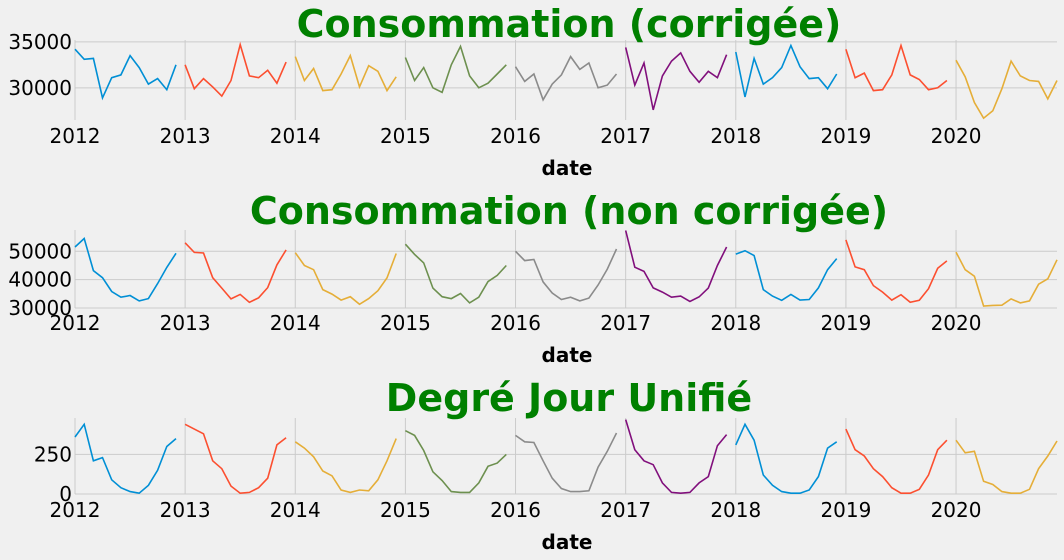 Image resolution: width=1064 pixels, height=560 pixels. What do you see at coordinates (40, 251) in the screenshot?
I see `y-tick-label: 50000` at bounding box center [40, 251].